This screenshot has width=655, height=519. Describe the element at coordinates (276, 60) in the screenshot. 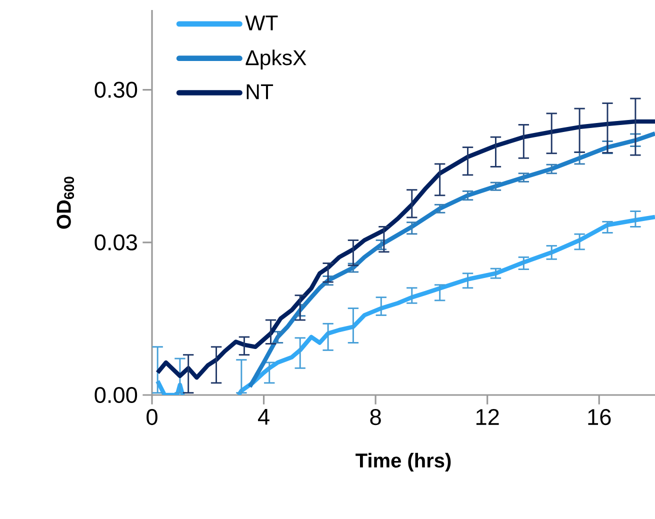

I see `legend-label: ΔpksX` at that location.